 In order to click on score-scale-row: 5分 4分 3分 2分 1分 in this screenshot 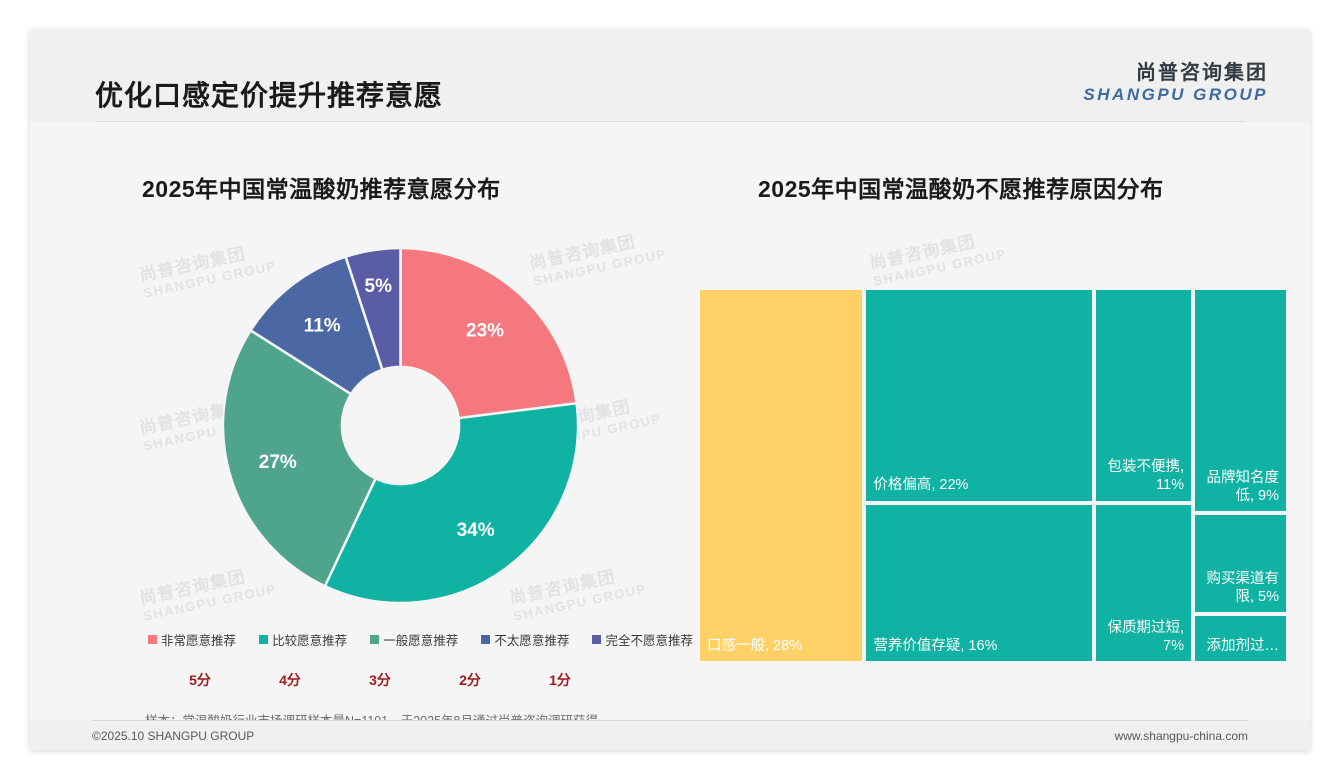, I will do `click(380, 680)`.